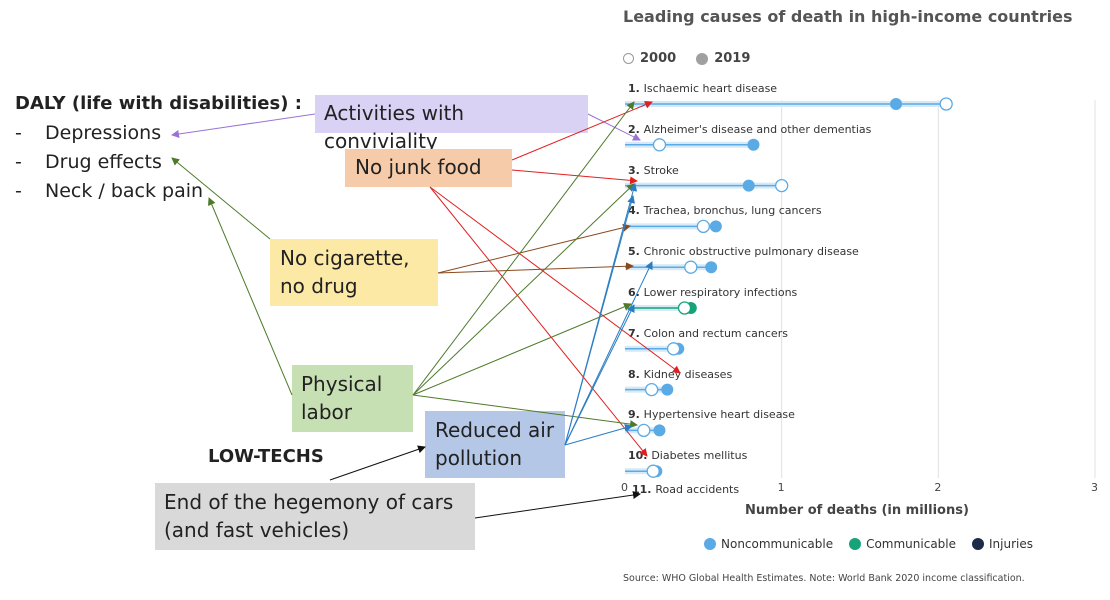  I want to click on junk-food-box: No junk food, so click(428, 168).